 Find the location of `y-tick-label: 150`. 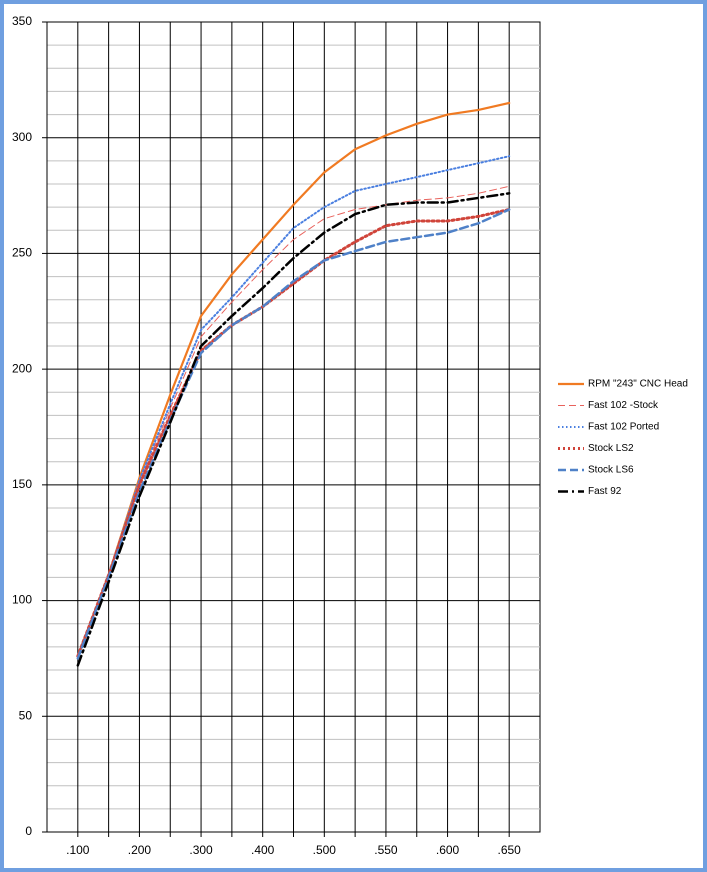

y-tick-label: 150 is located at coordinates (22, 484).